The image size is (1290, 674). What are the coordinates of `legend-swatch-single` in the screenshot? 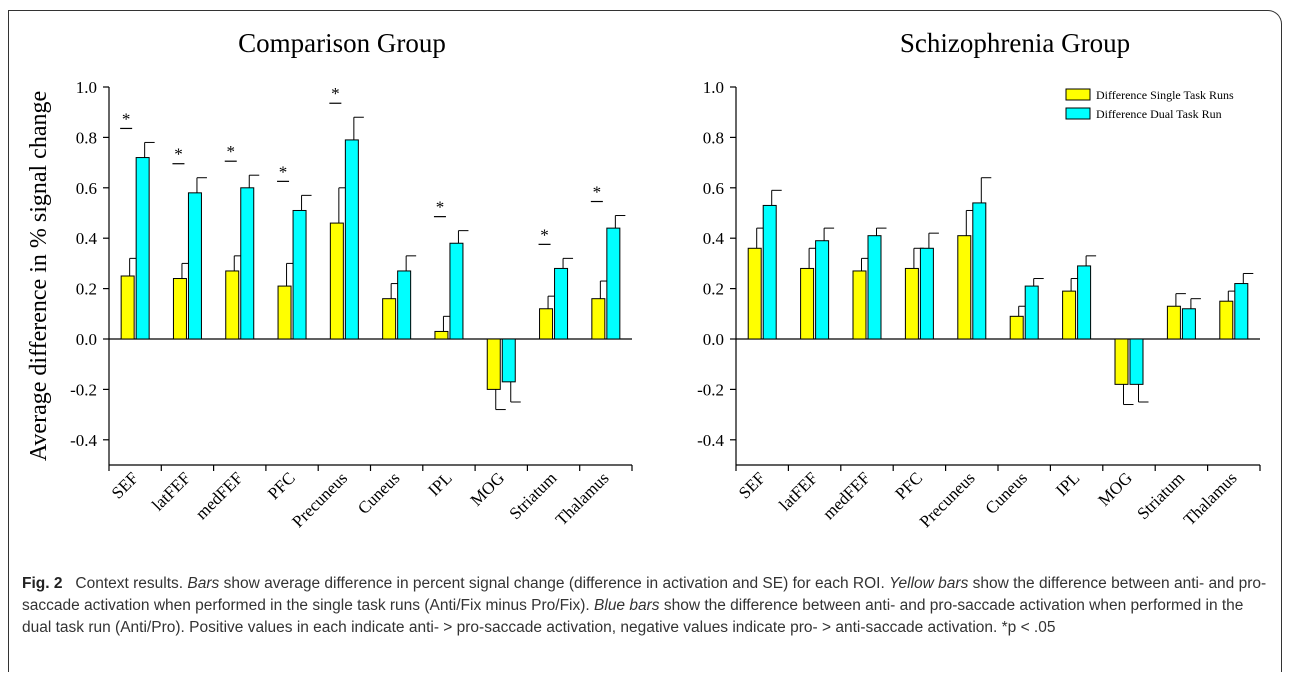 It's located at (1078, 94).